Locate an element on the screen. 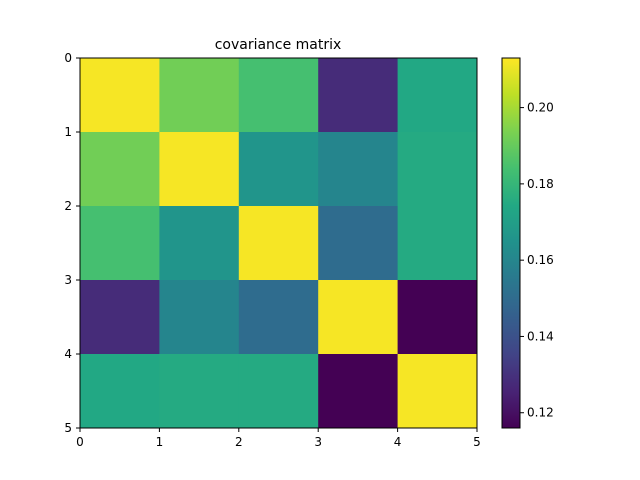  x-tick-label: 5 is located at coordinates (477, 442).